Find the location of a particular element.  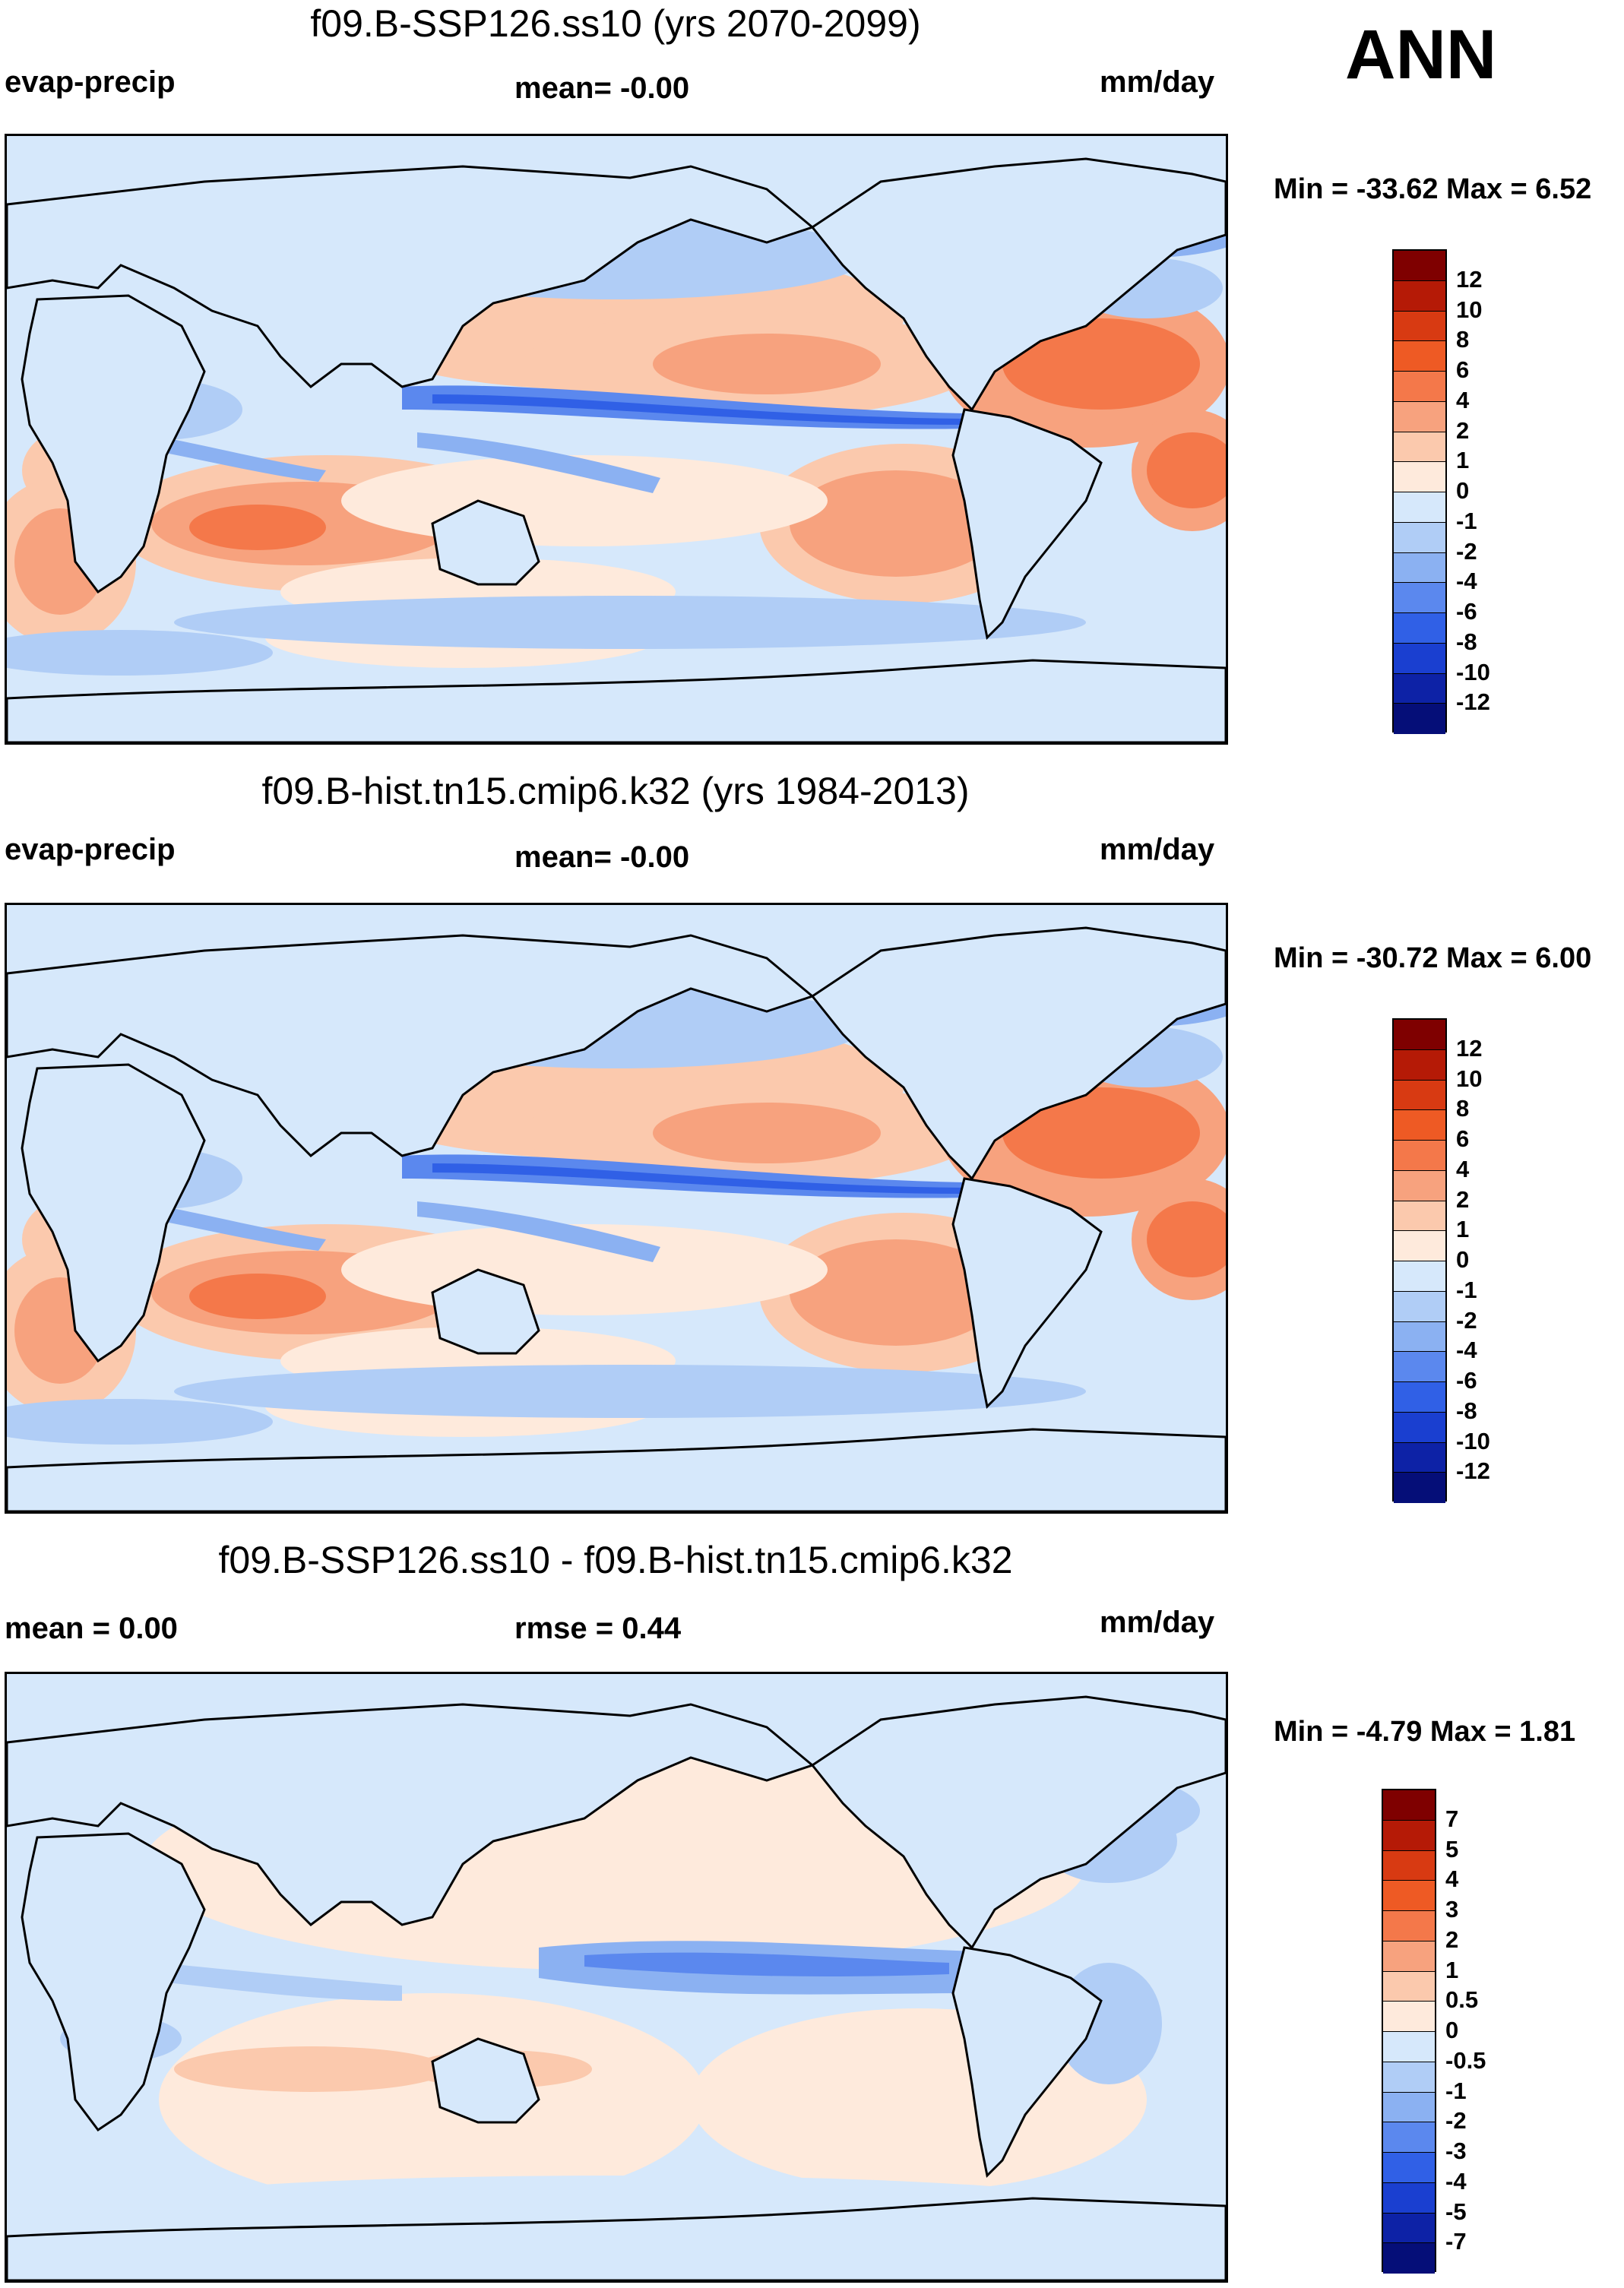

panel-2-colorbar: 12 10 8 6 4 2 1 0 -1 -2 -4 -6 -8 -10 -12 is located at coordinates (1441, 1260).